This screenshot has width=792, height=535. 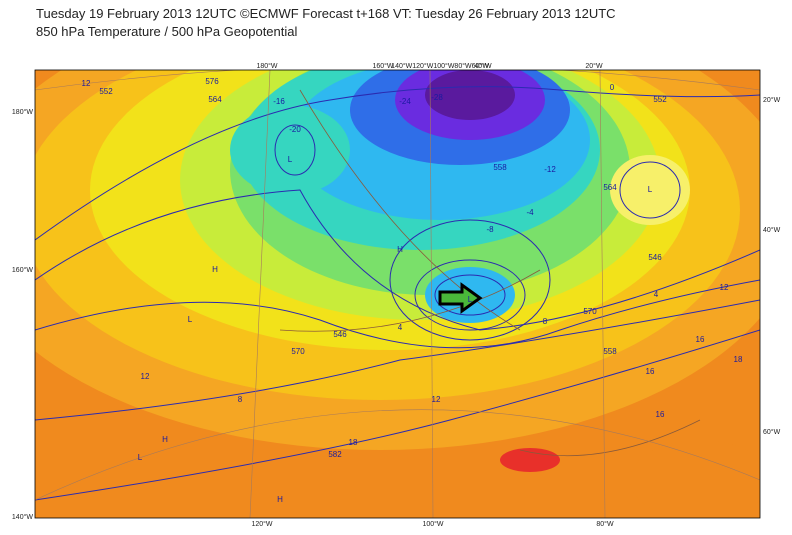 I want to click on contour-label: -16, so click(x=279, y=101).